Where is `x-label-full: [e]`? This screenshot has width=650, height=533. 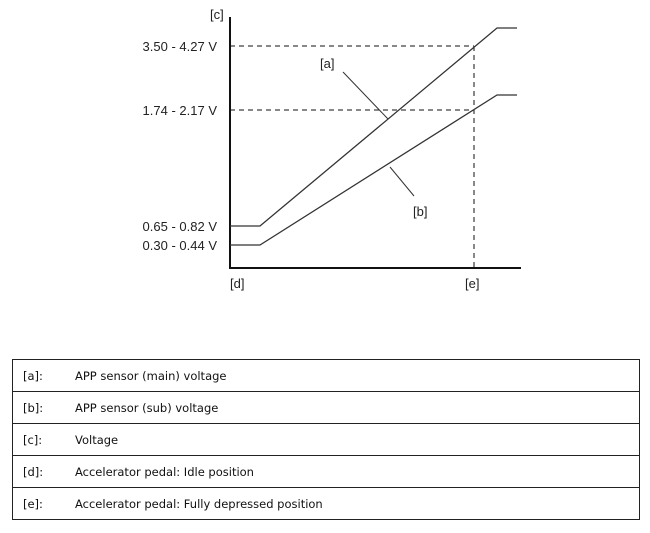 x-label-full: [e] is located at coordinates (472, 283).